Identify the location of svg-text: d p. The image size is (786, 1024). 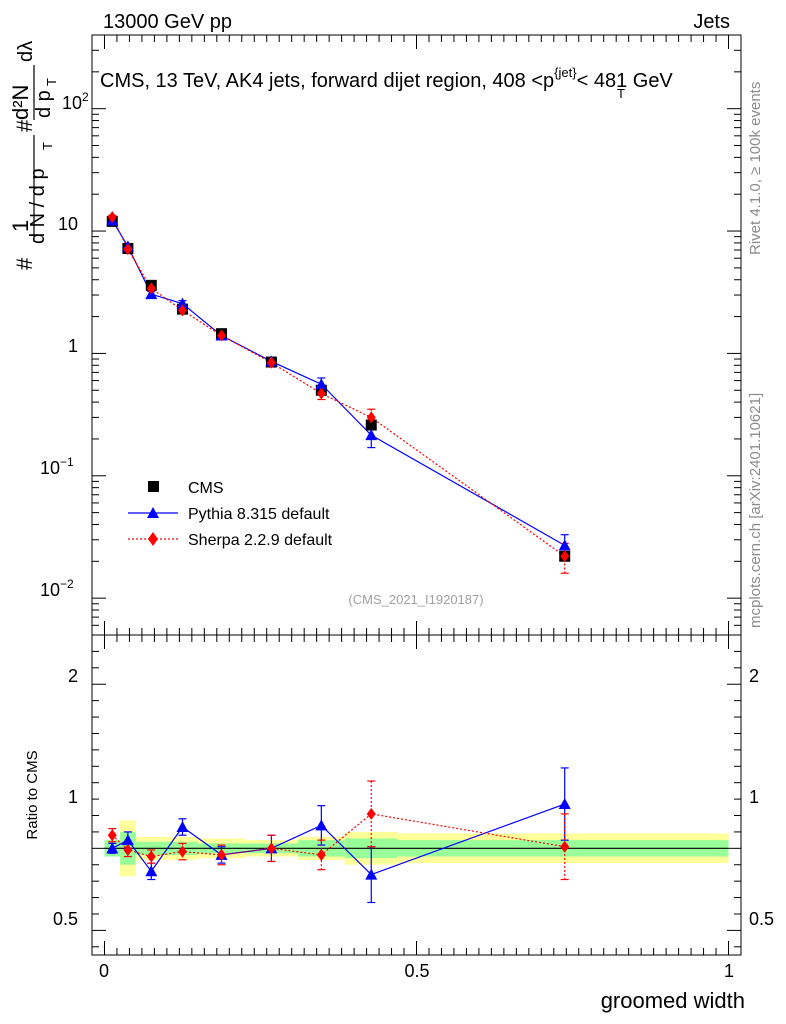
(44, 104).